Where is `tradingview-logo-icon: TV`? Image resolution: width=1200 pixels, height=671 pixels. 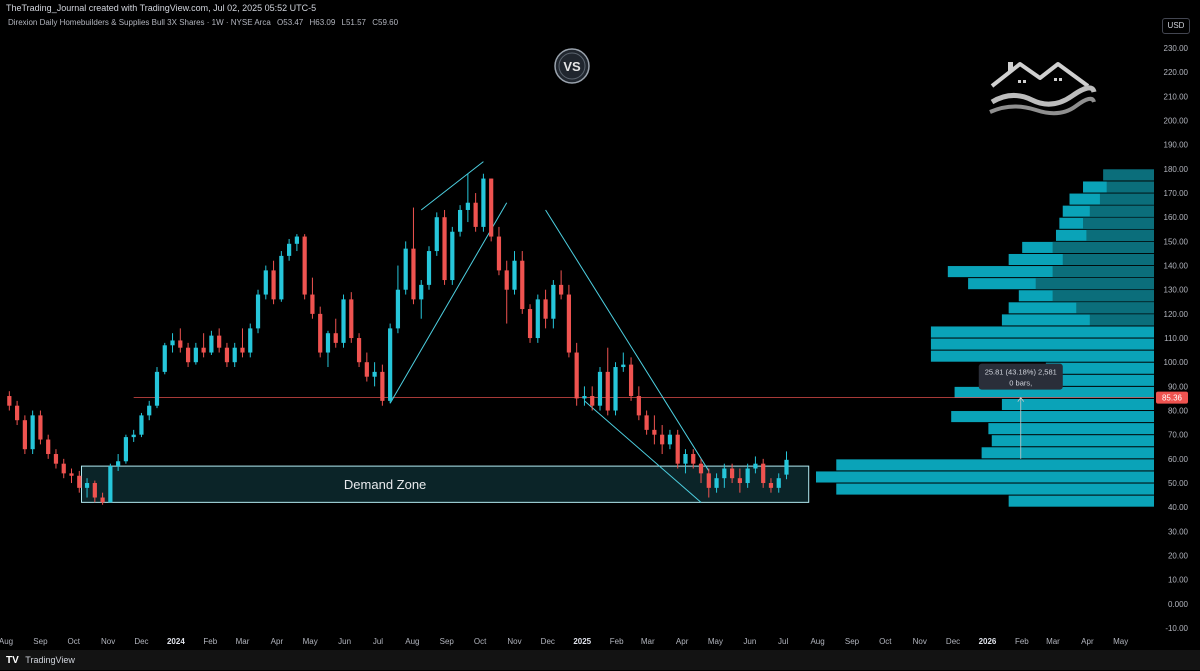
tradingview-logo-icon: TV is located at coordinates (12, 660).